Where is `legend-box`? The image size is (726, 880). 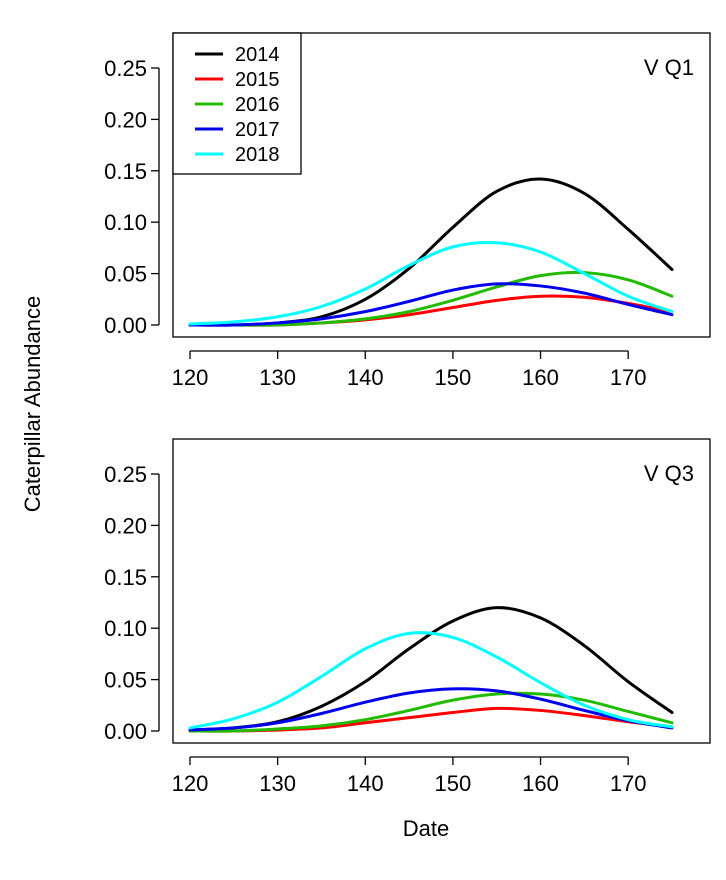 legend-box is located at coordinates (237, 103).